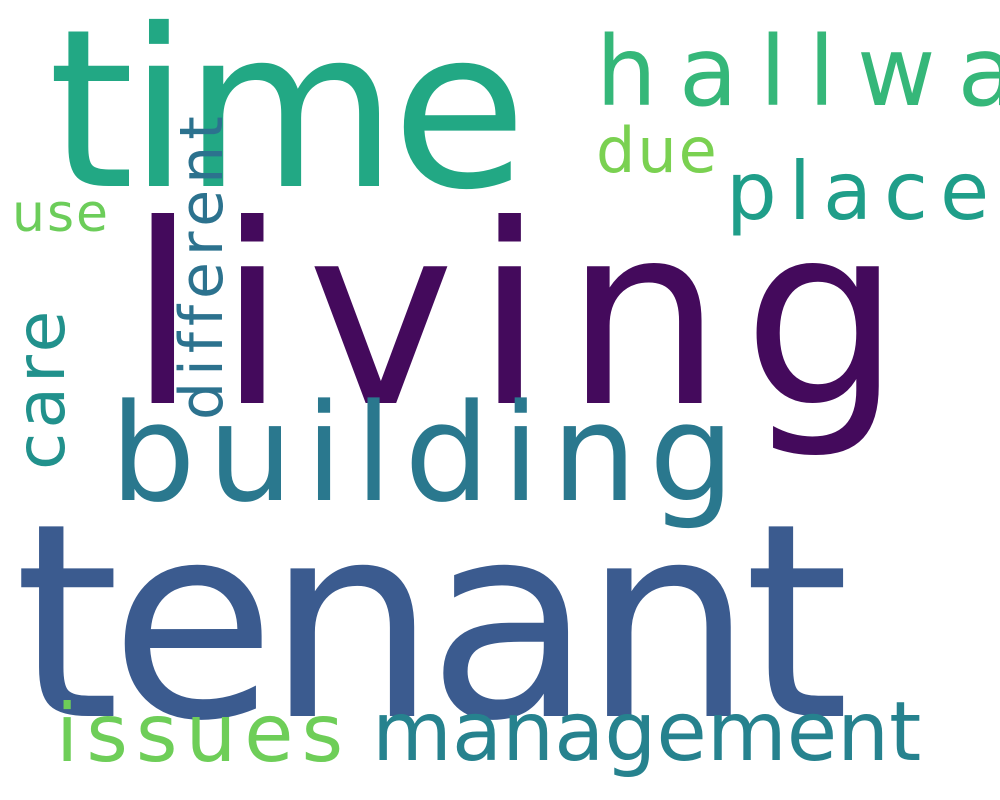 The height and width of the screenshot is (800, 1000). Describe the element at coordinates (61, 214) in the screenshot. I see `word-use: use` at that location.